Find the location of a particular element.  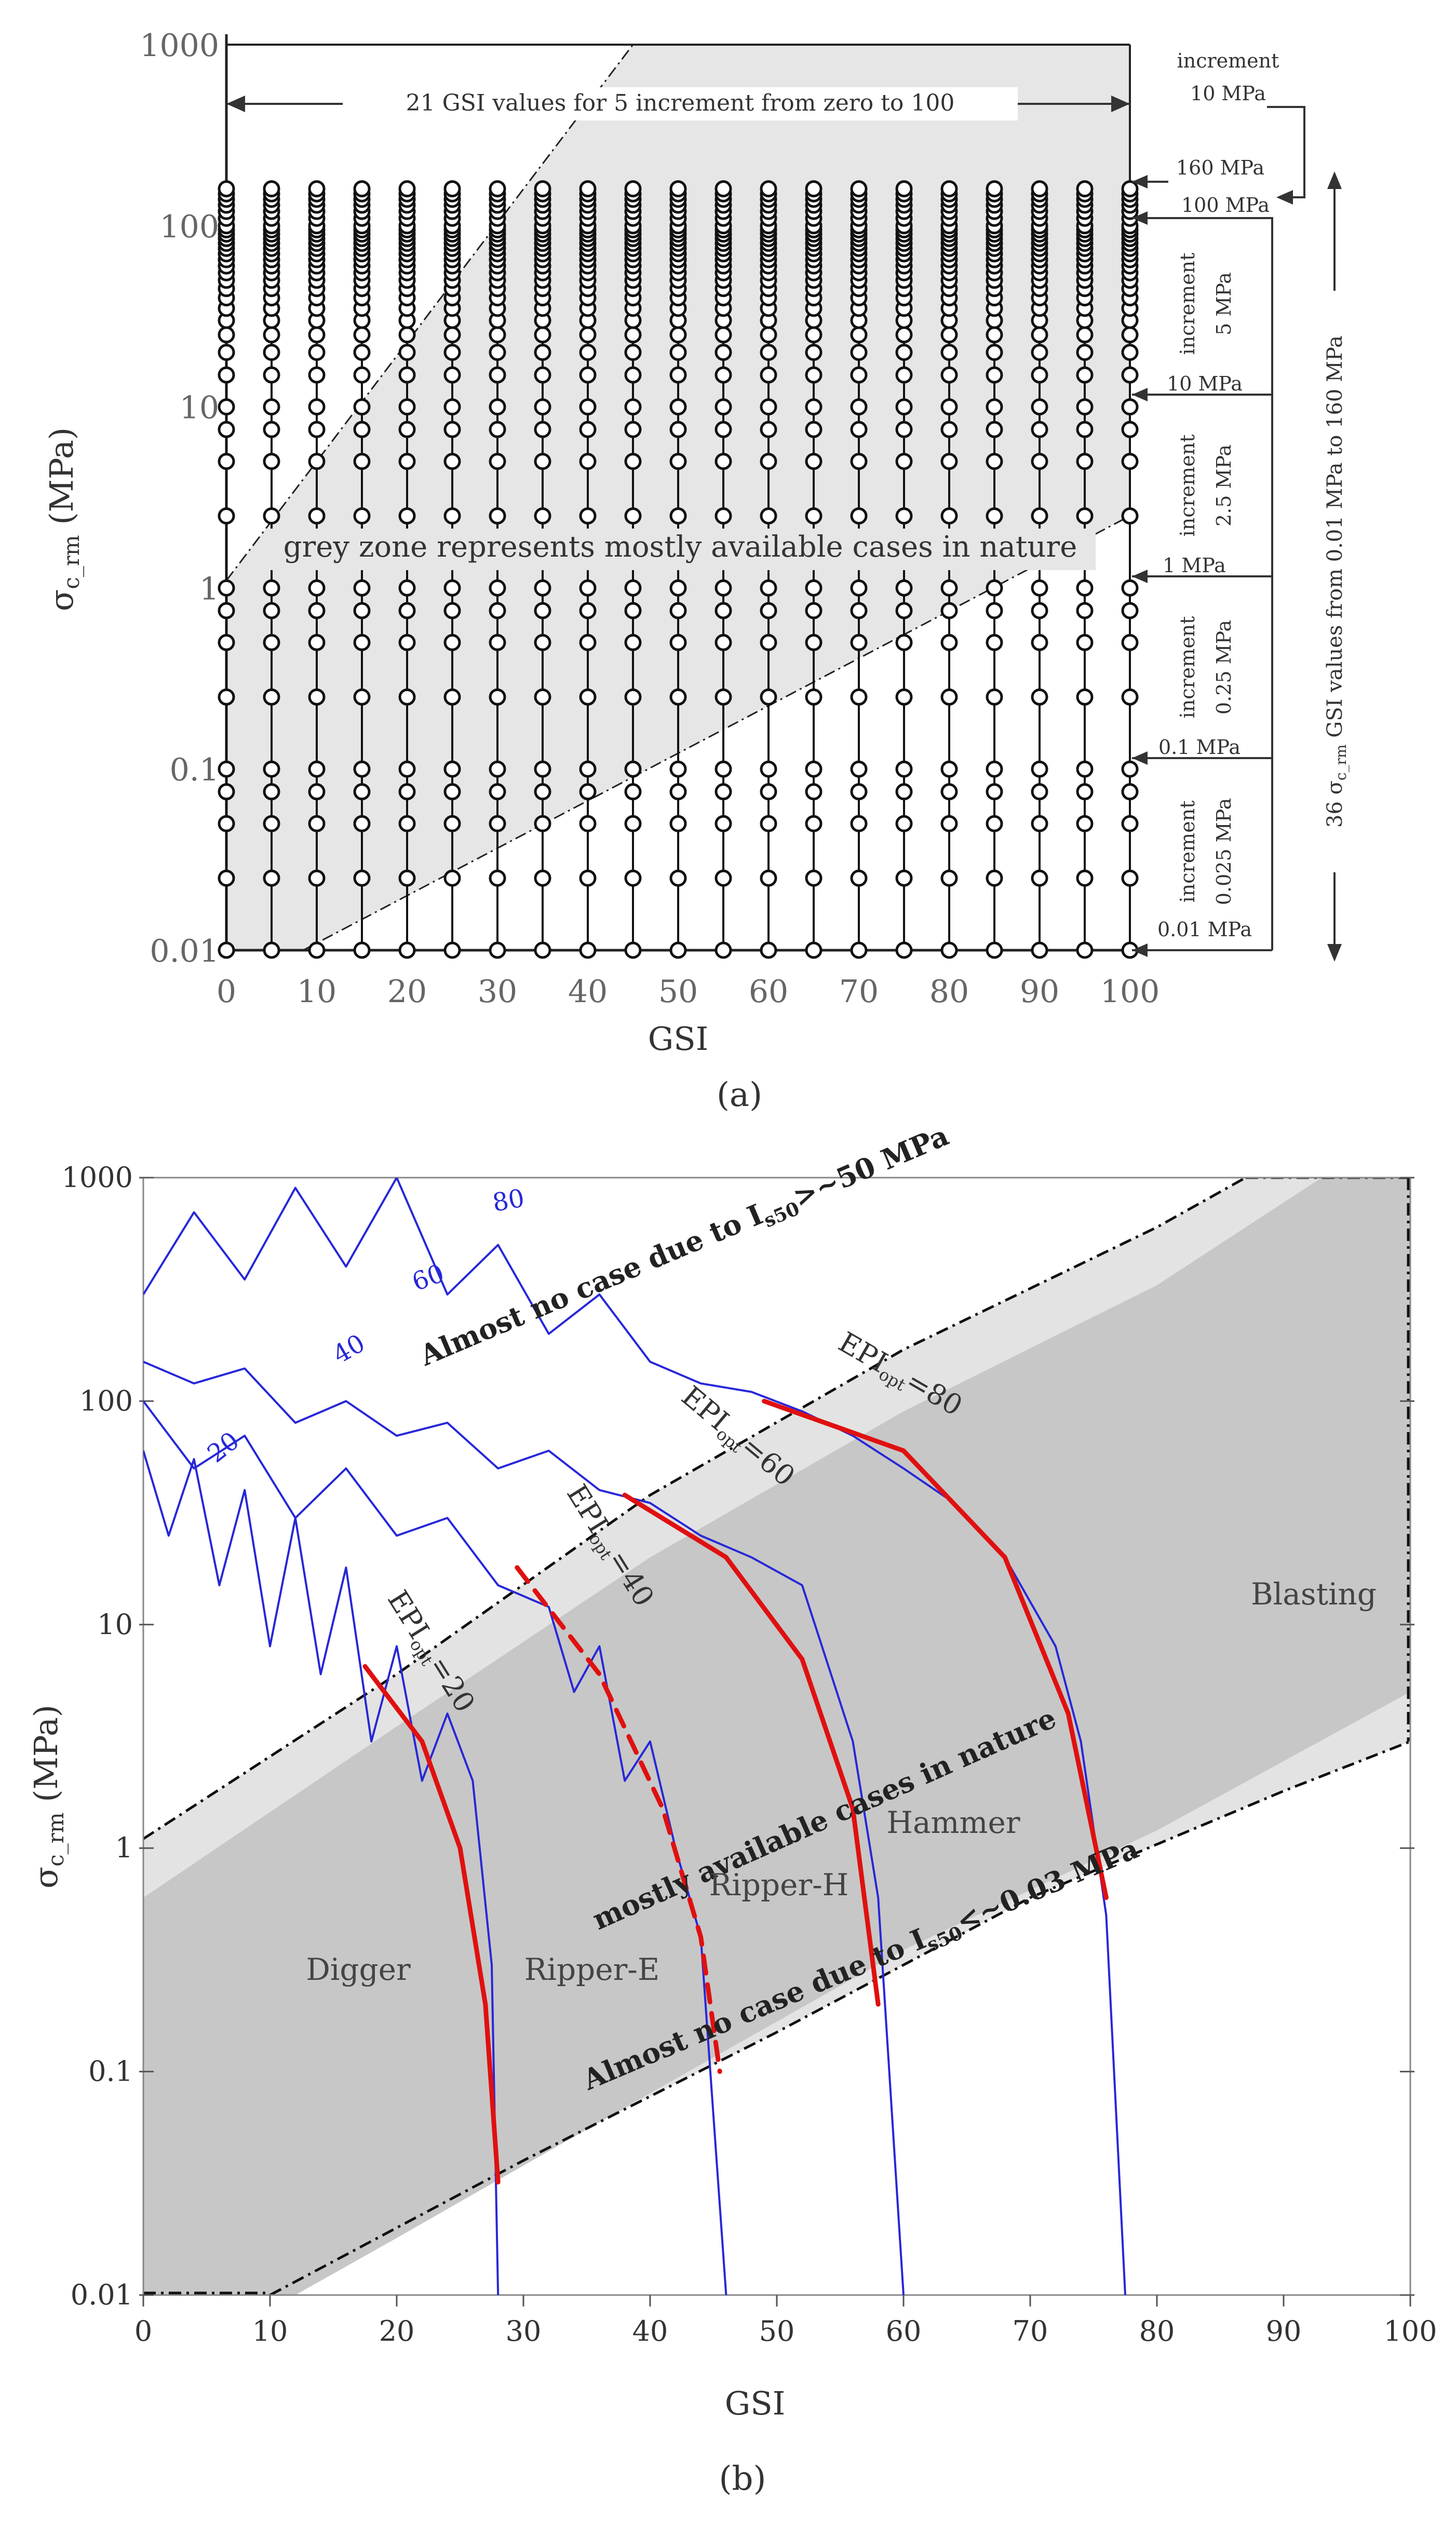

x-tick-label: 20 is located at coordinates (397, 2331).